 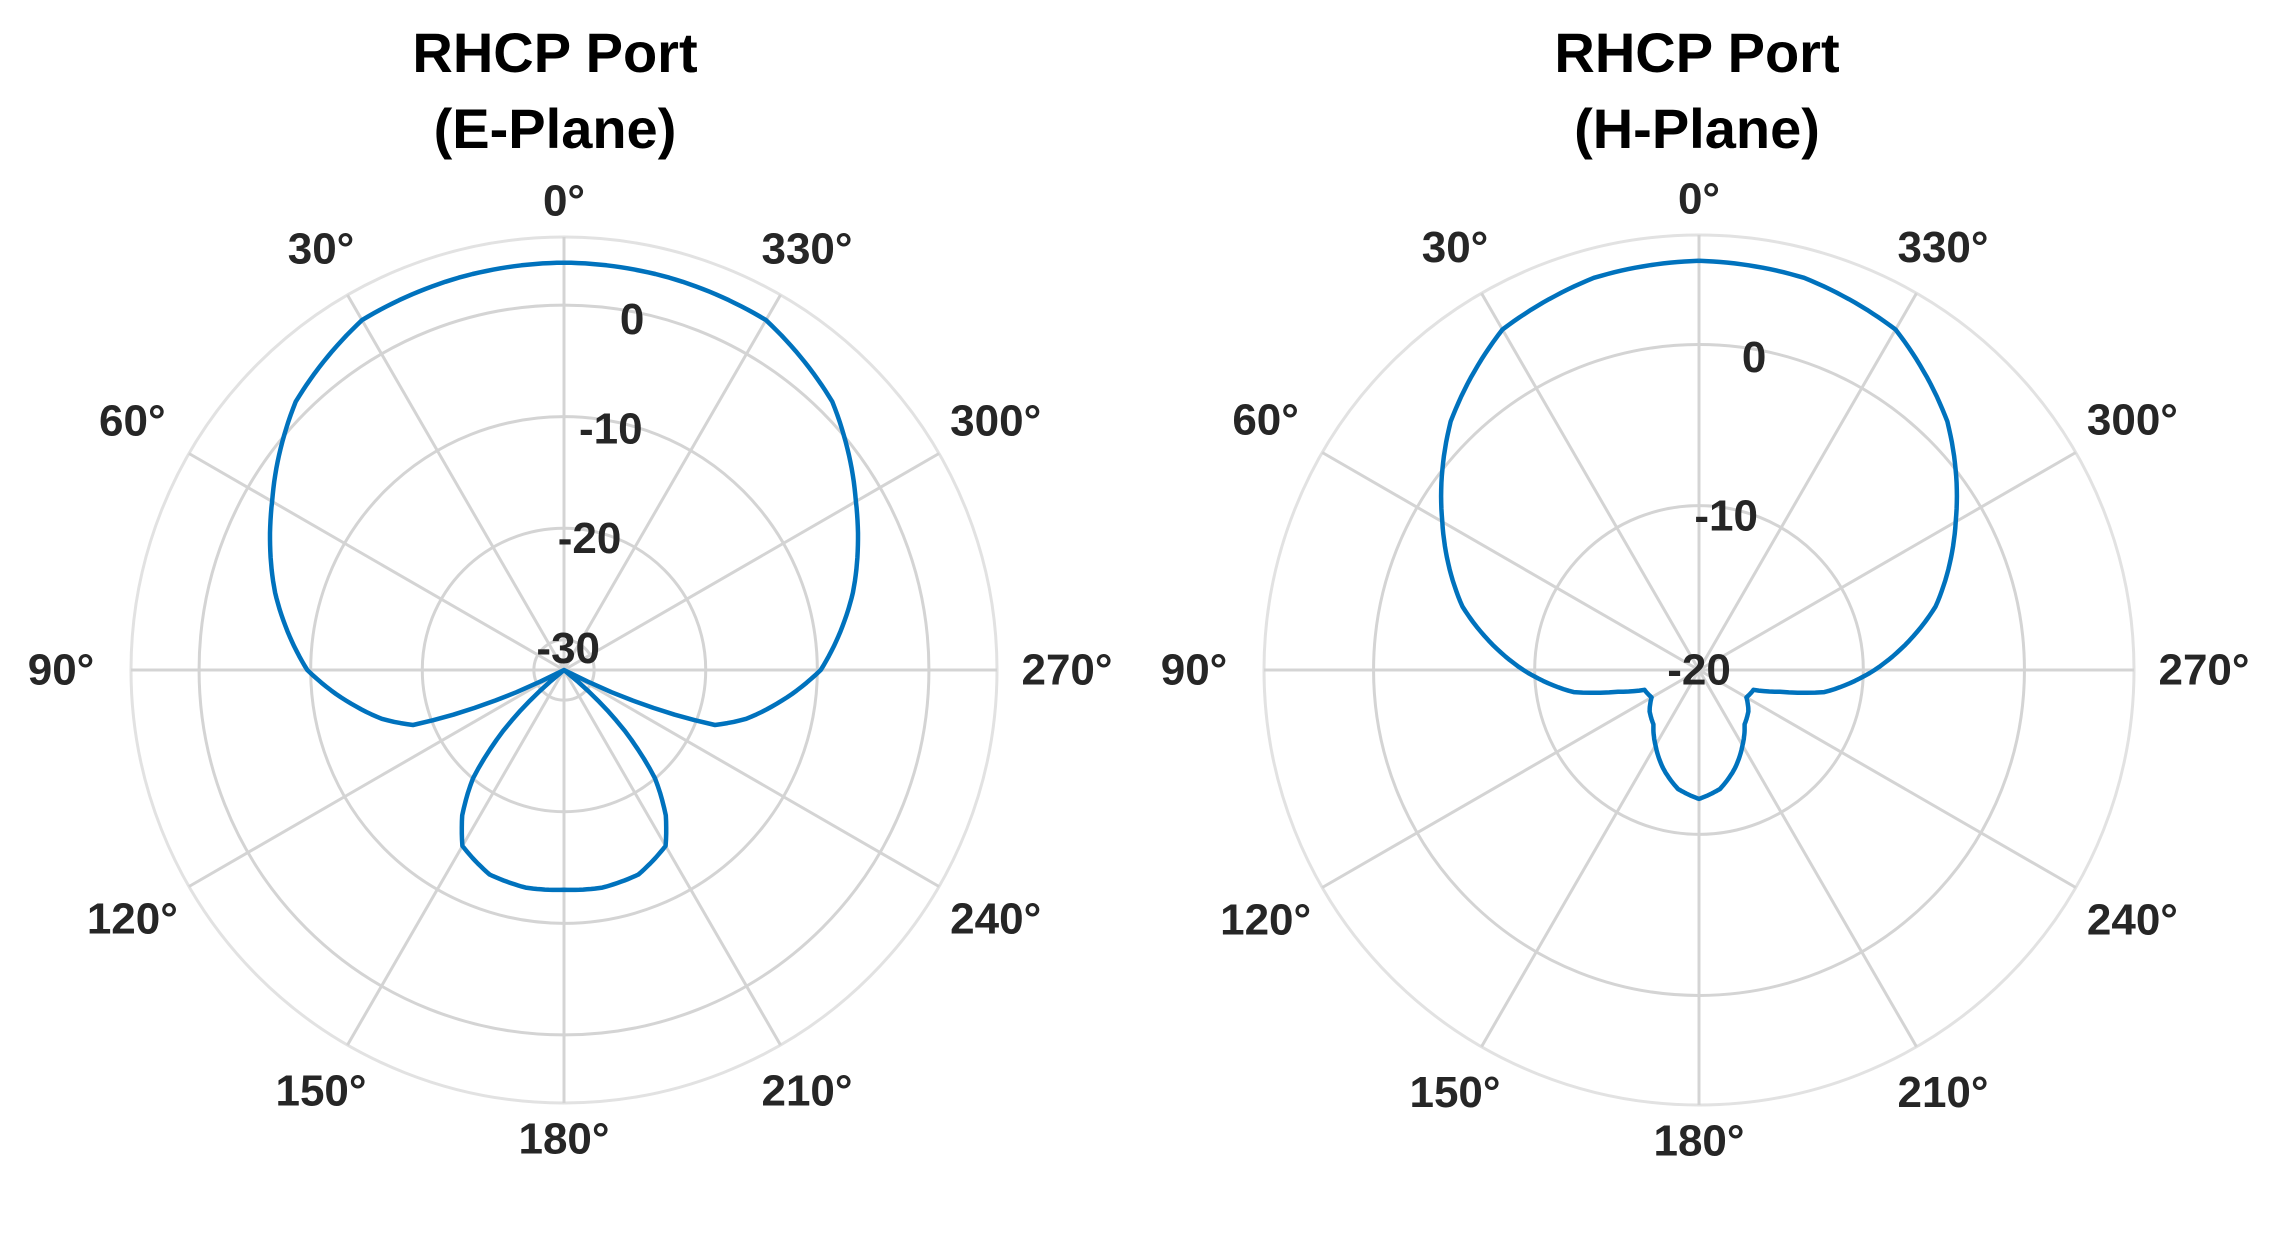 What do you see at coordinates (1697, 128) in the screenshot?
I see `chart-title-line2: (H-Plane)` at bounding box center [1697, 128].